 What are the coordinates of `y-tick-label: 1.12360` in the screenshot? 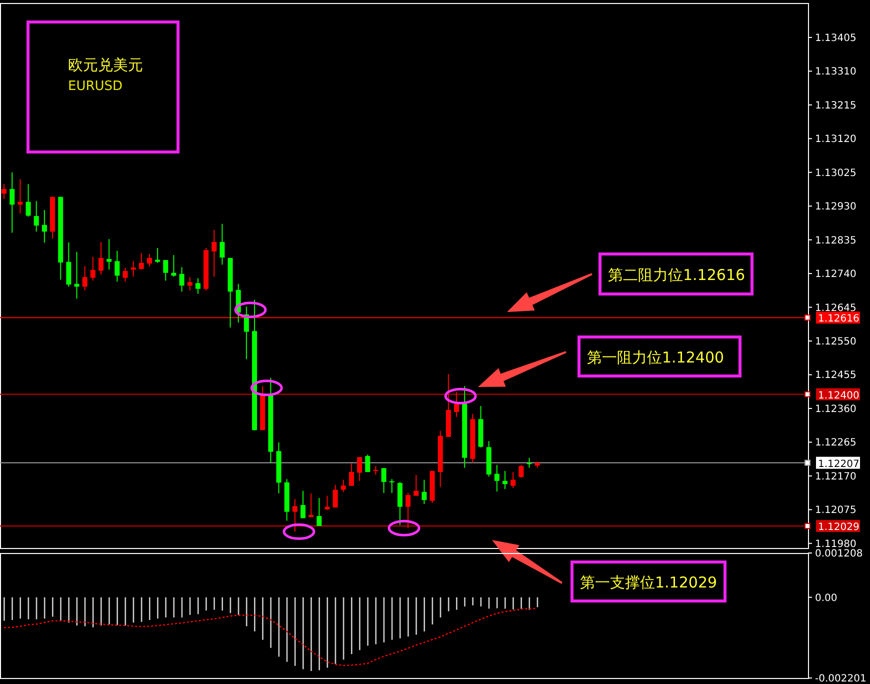 It's located at (835, 409).